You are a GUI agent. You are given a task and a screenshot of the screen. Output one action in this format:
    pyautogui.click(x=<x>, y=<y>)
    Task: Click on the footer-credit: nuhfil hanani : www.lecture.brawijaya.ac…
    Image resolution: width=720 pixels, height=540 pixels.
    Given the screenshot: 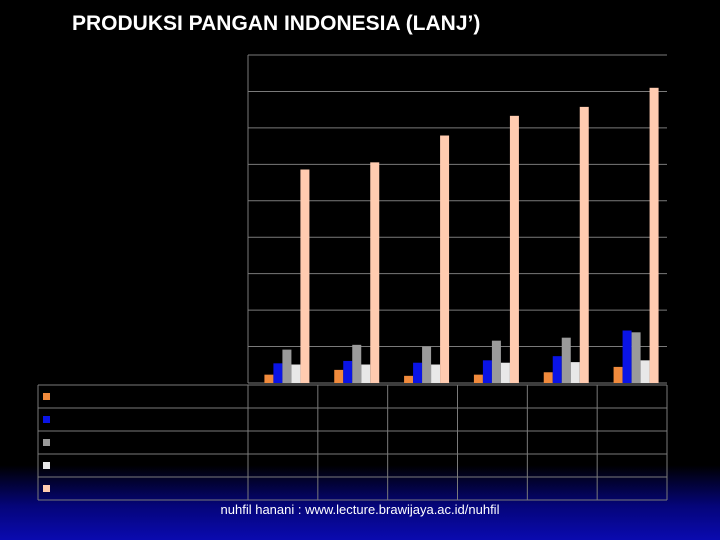 What is the action you would take?
    pyautogui.click(x=360, y=509)
    